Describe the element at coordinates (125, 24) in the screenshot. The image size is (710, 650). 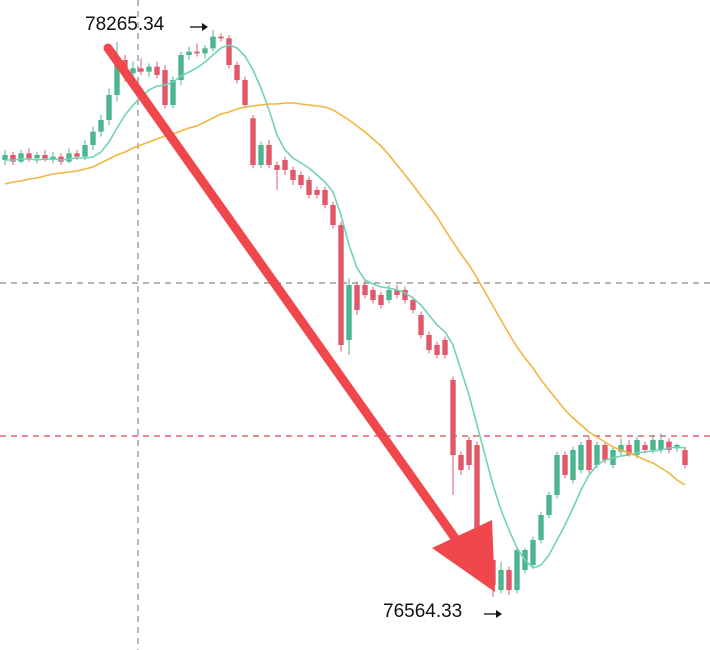
I see `price-annotation: 78265.34` at that location.